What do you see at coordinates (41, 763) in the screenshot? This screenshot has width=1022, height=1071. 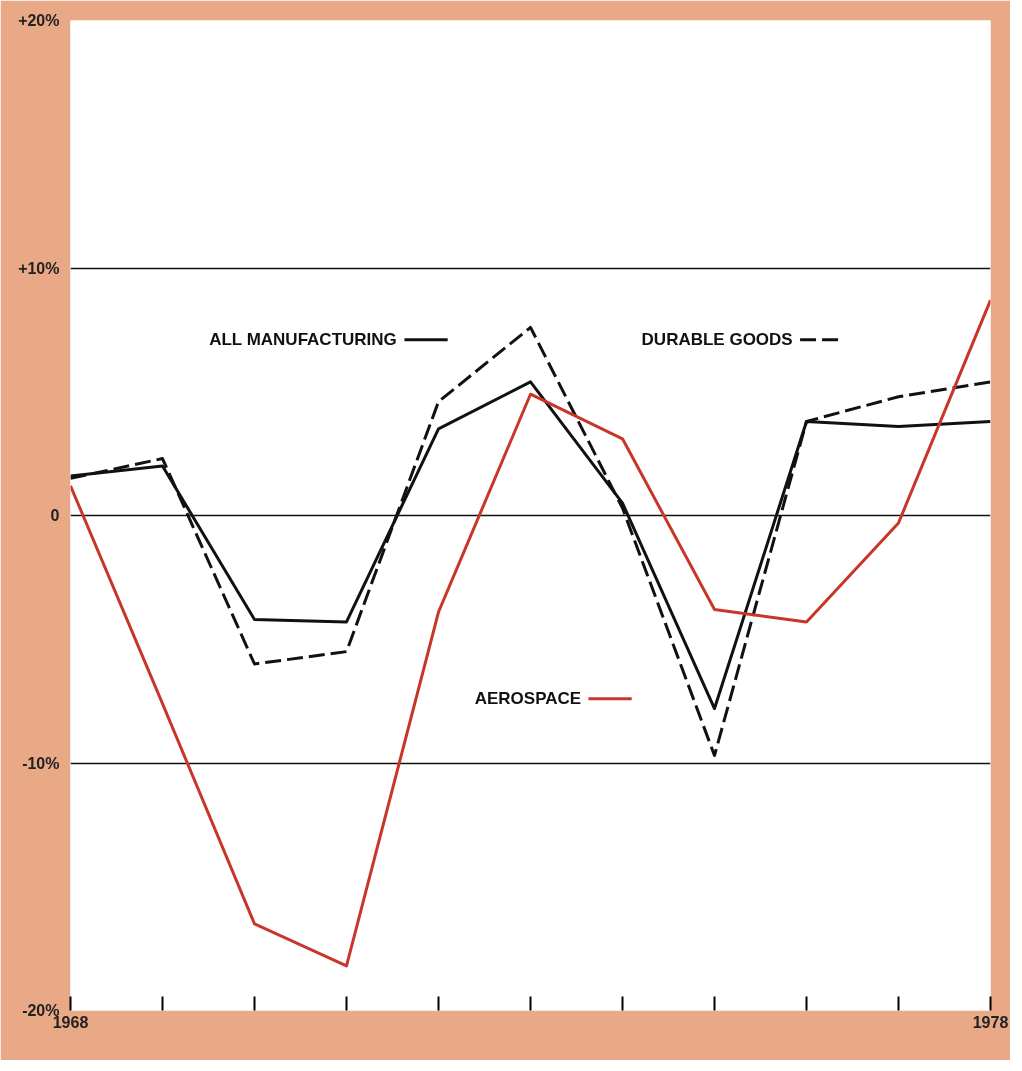 I see `y-tick-label: -10%` at bounding box center [41, 763].